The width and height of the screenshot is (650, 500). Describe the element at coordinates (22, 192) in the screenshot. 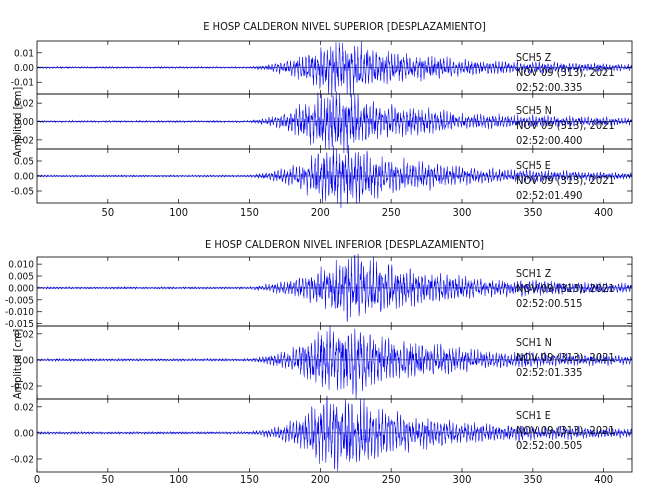

I see `y-tick-label: -0.05` at that location.